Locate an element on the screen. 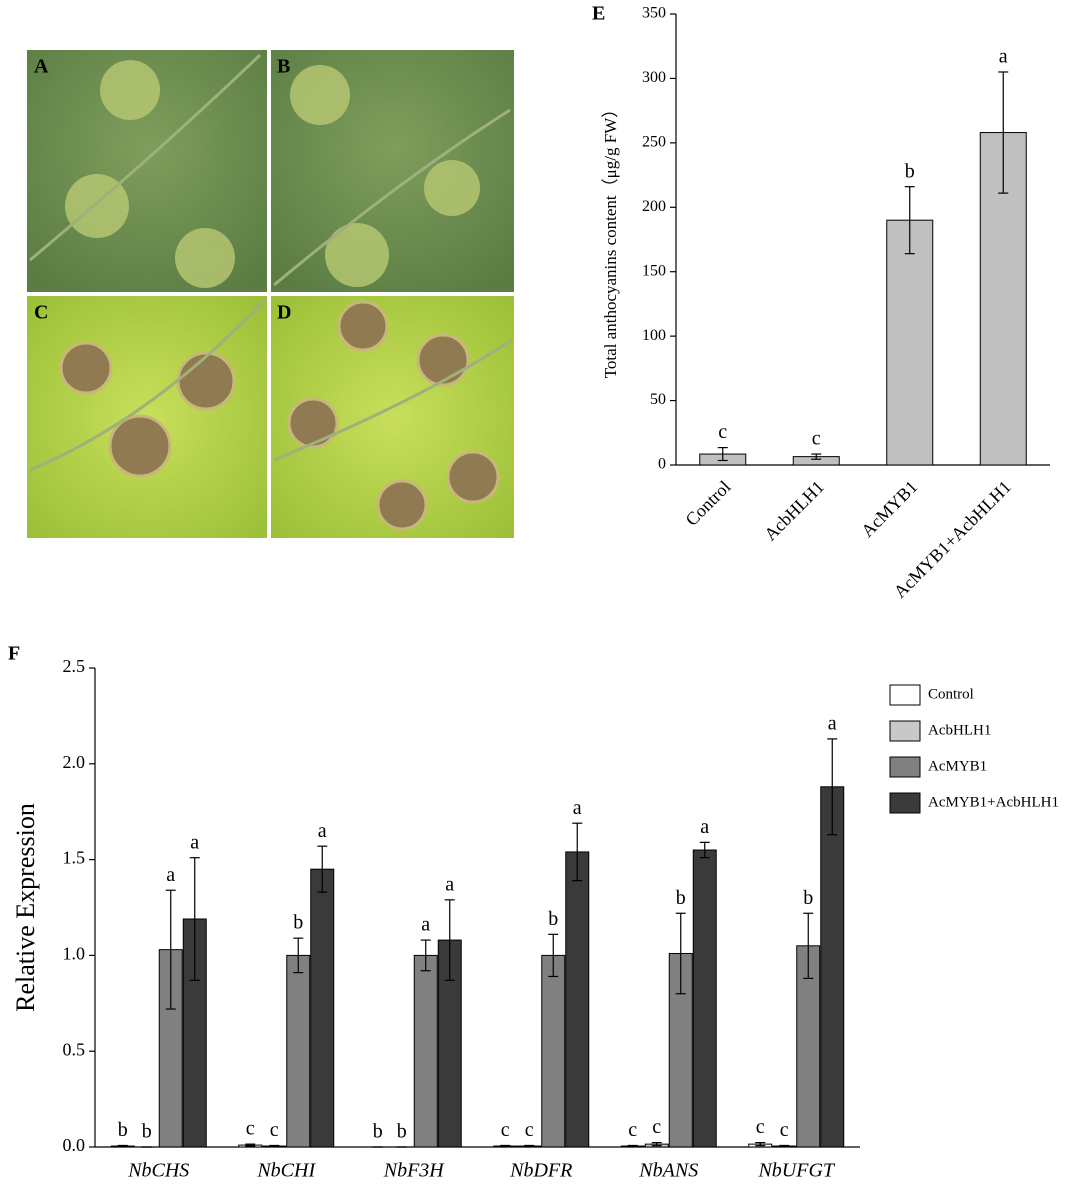 This screenshot has height=1186, width=1084. y-axis-title: Total anthocyanins content（μg/g FW） is located at coordinates (610, 240).